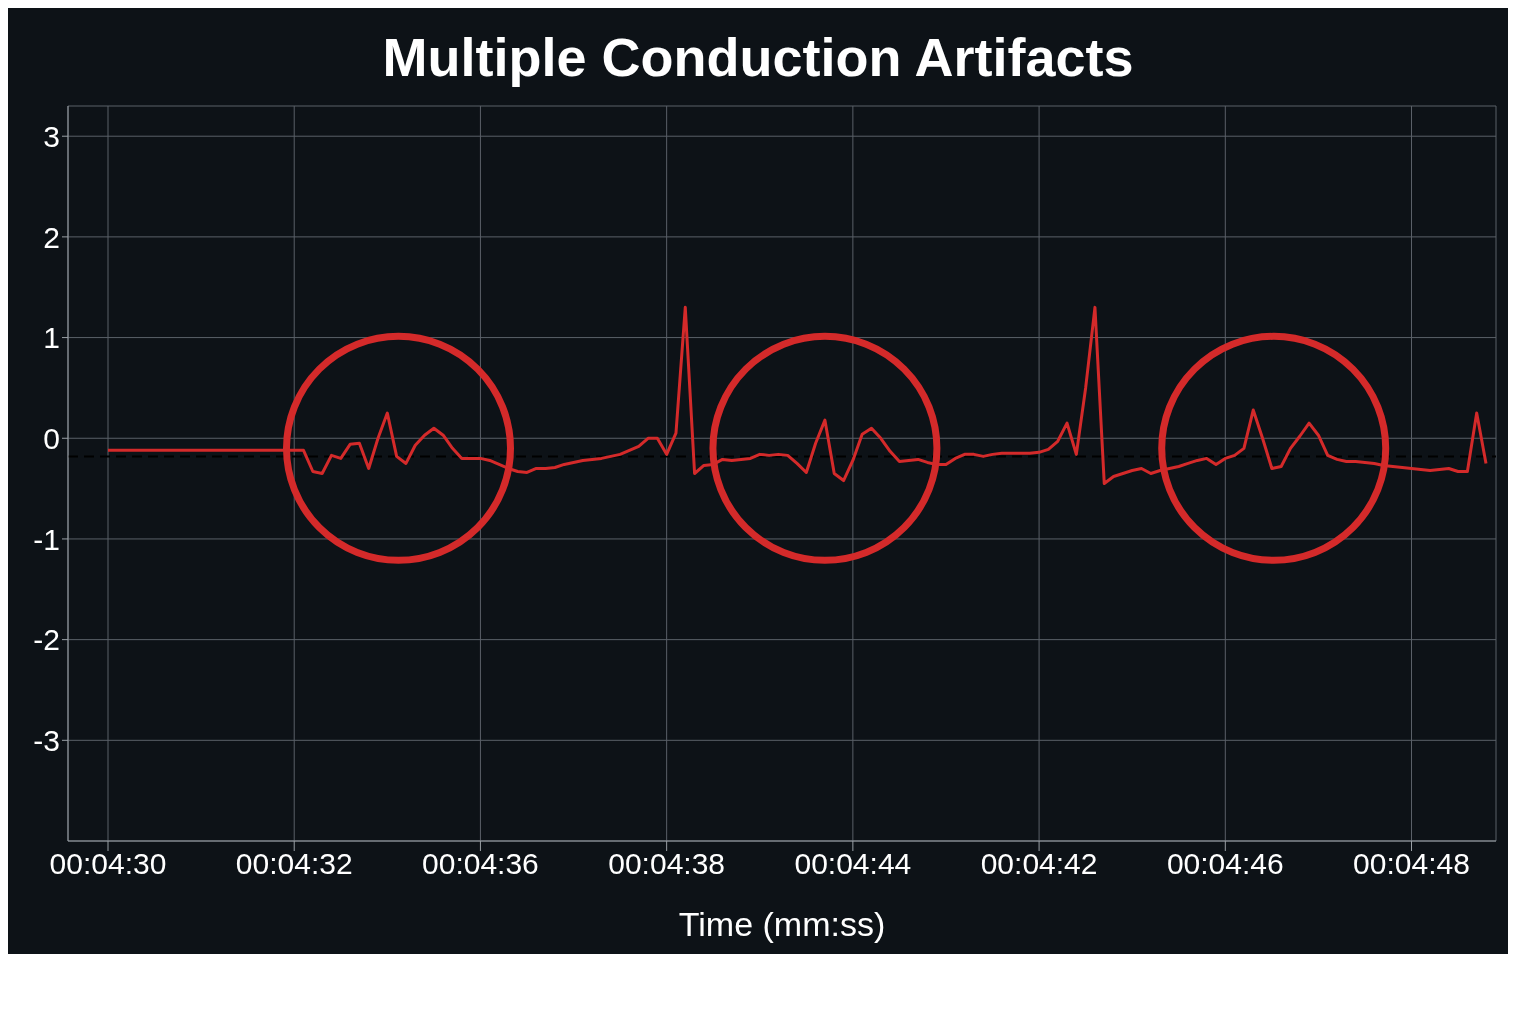  I want to click on y-tick-label: -1, so click(46, 539).